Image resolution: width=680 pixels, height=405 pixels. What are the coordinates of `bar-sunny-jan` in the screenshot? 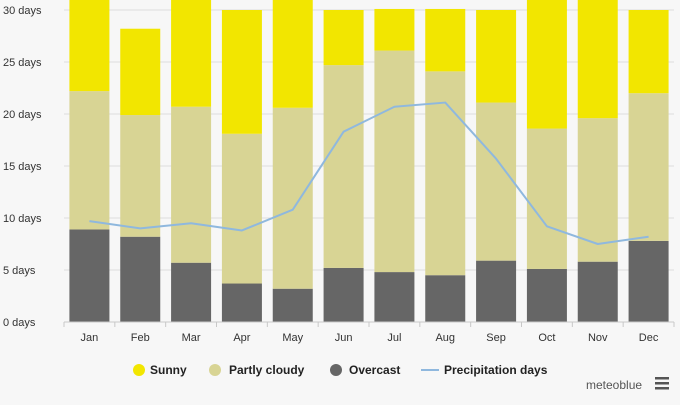 It's located at (89, 46).